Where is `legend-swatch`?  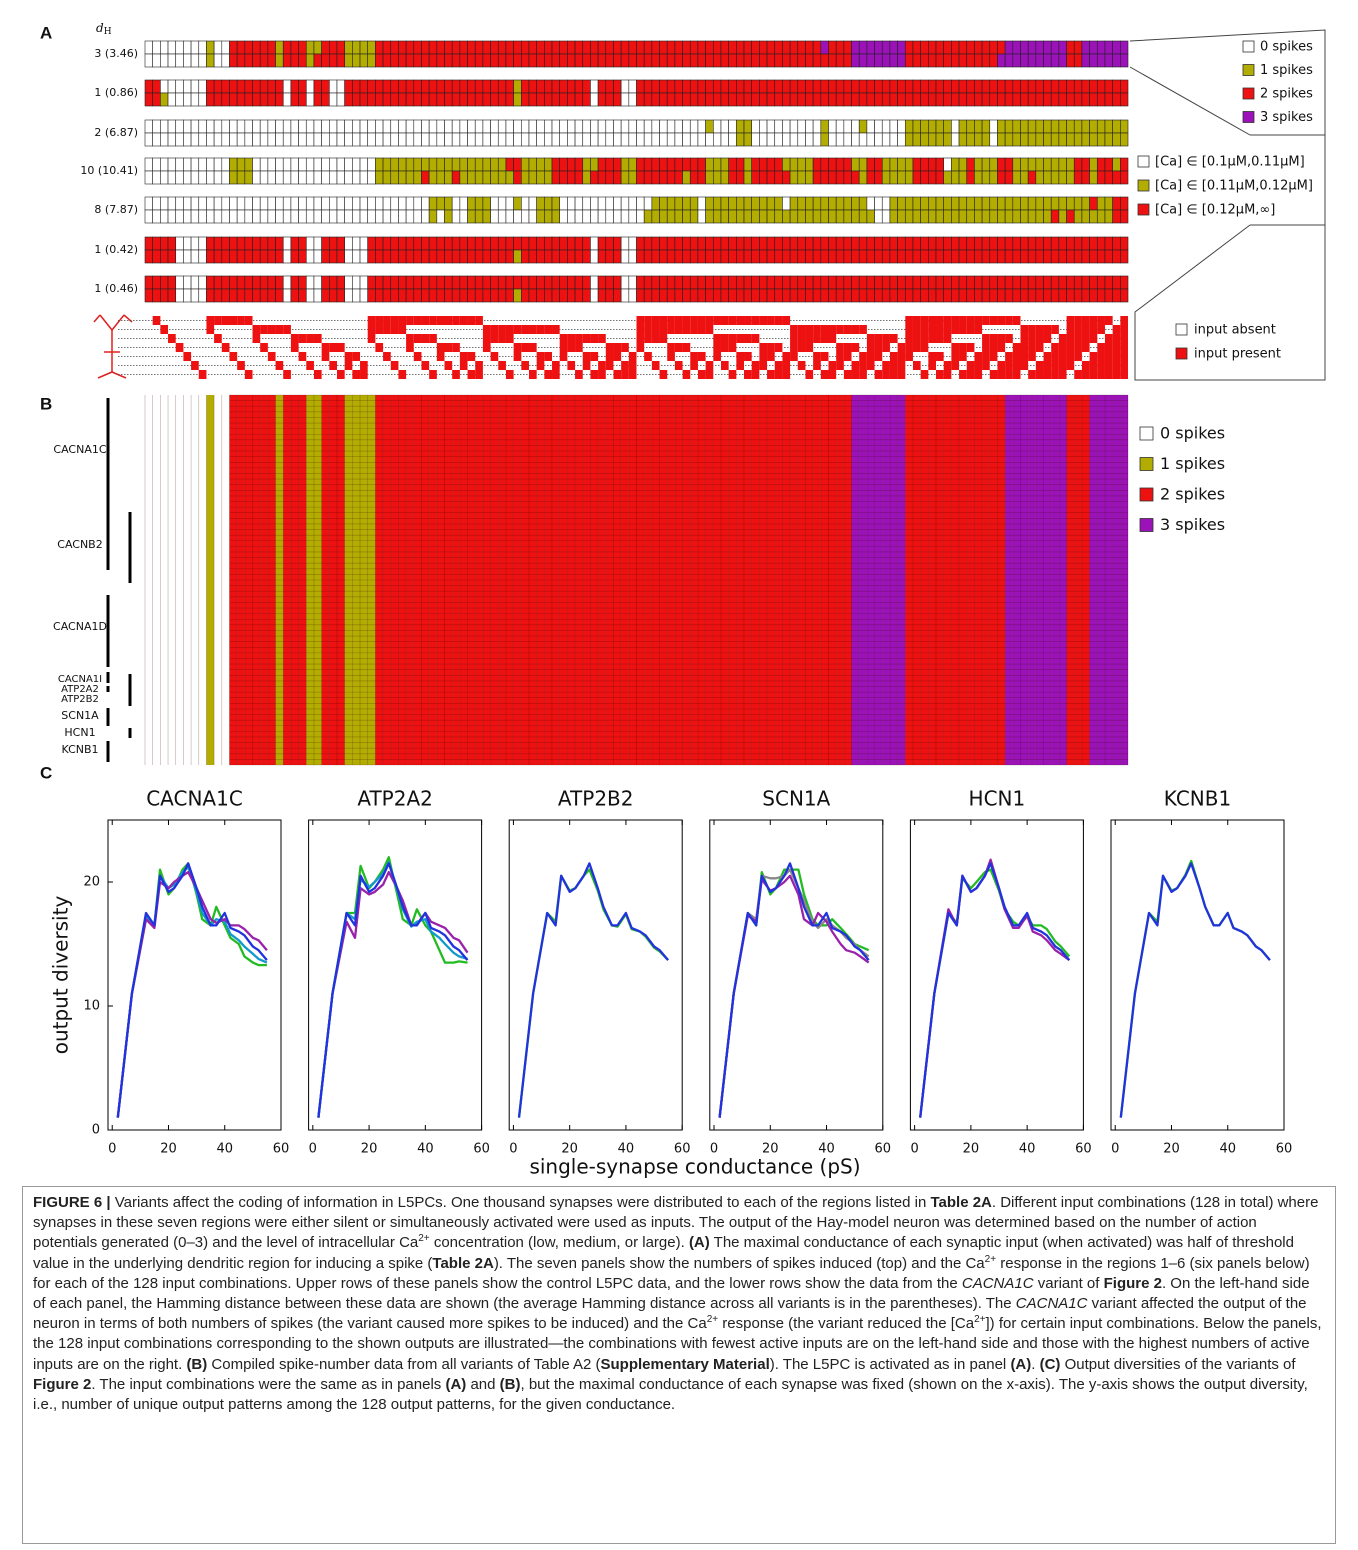
legend-swatch is located at coordinates (1248, 117).